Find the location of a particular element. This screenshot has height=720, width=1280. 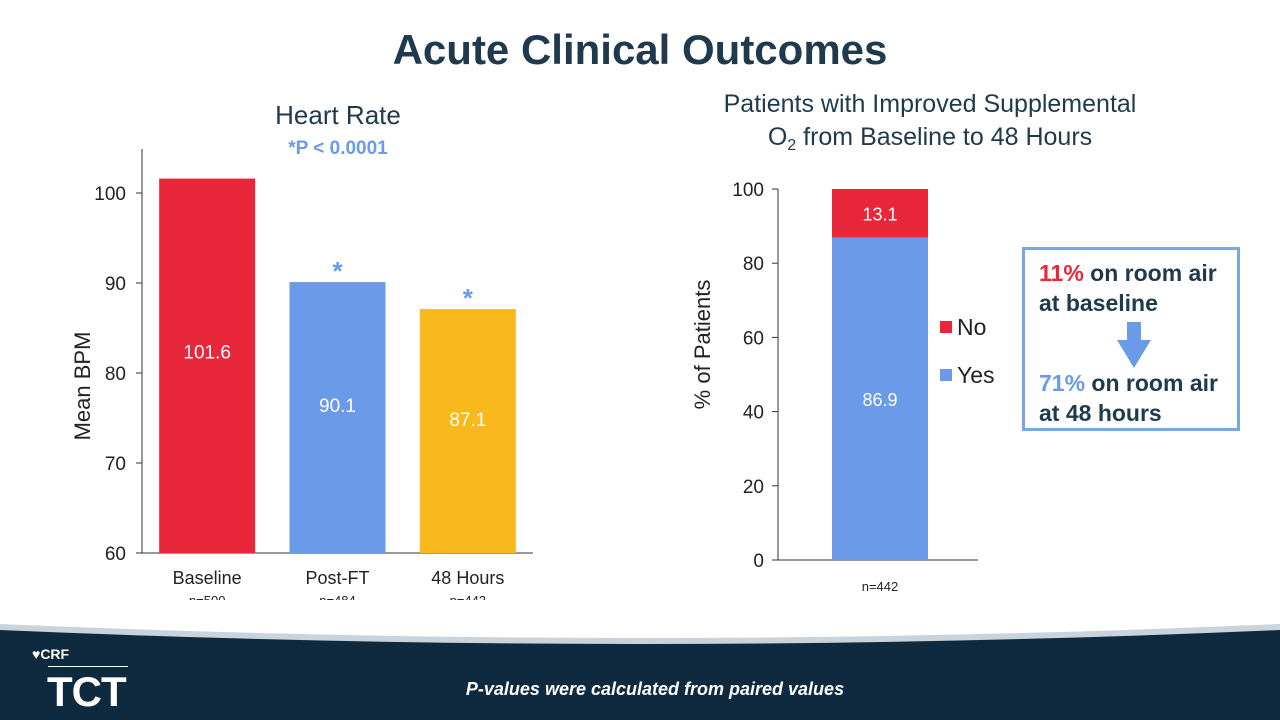

hr-y-tick-label: 60 is located at coordinates (115, 554).